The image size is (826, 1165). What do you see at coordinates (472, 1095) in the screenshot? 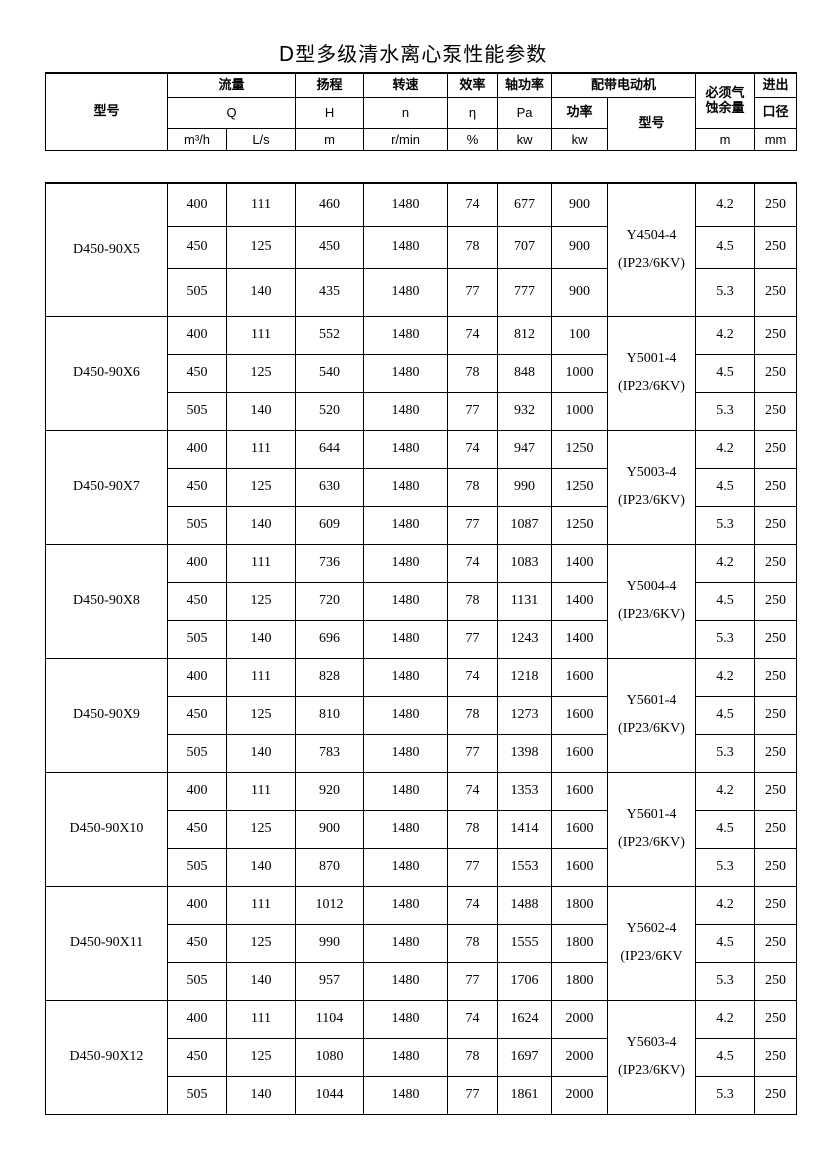
I see `efficiency-cell: 77` at bounding box center [472, 1095].